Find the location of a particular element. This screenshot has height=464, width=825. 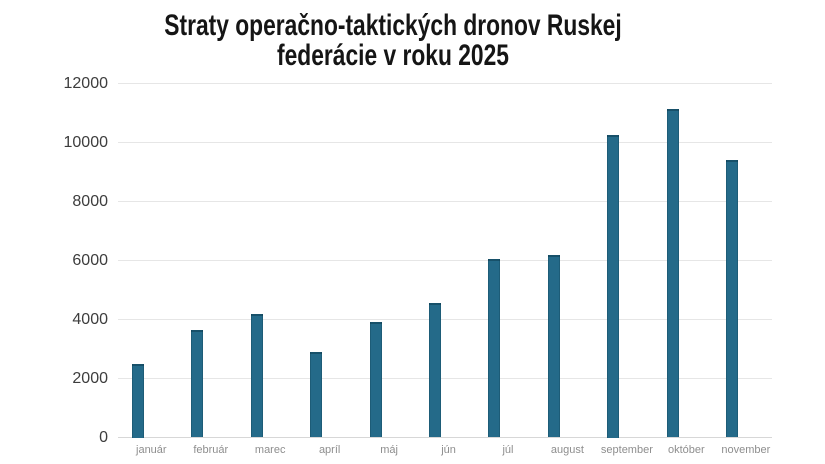

bar-október is located at coordinates (672, 273).